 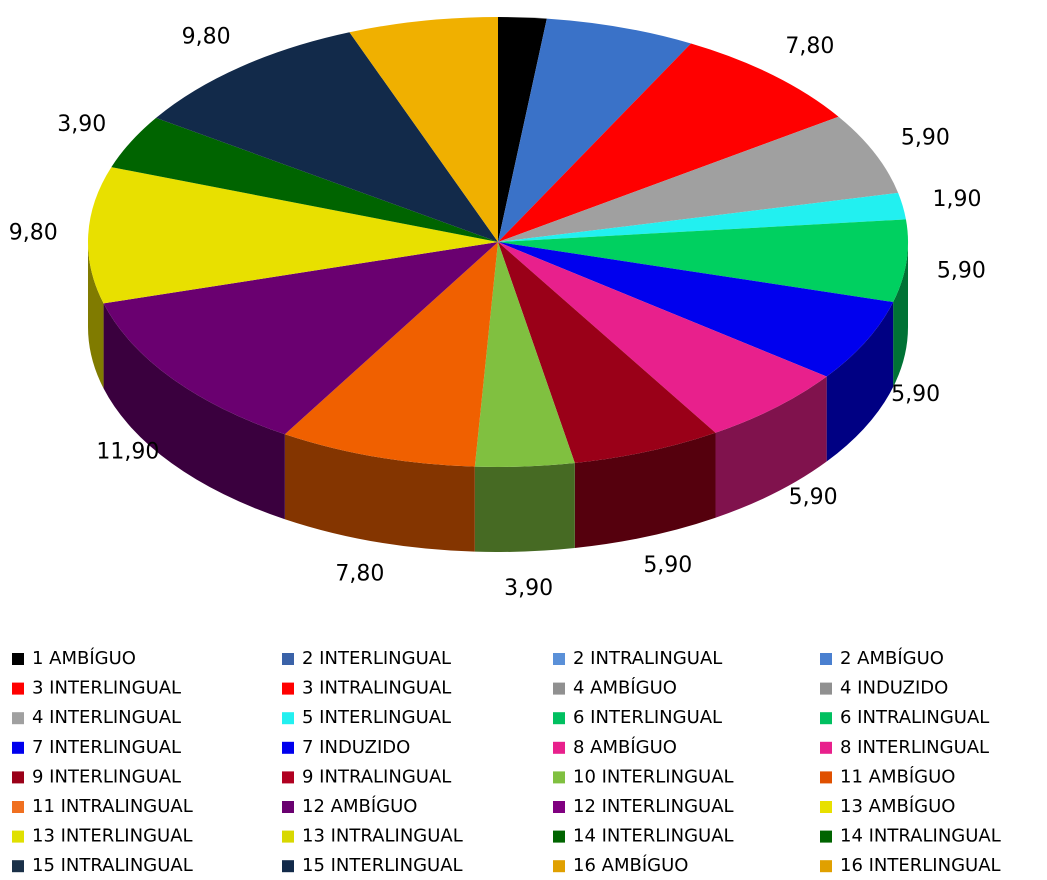 What do you see at coordinates (106, 717) in the screenshot?
I see `legend-label: 4 INTERLINGUAL` at bounding box center [106, 717].